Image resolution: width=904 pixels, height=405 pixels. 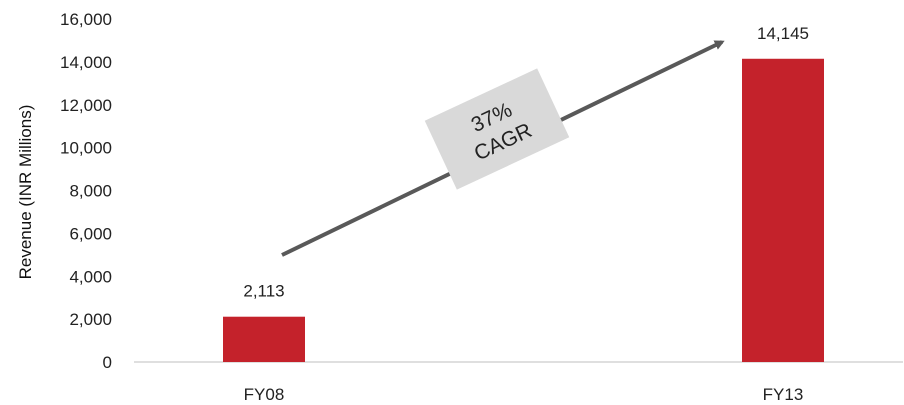 What do you see at coordinates (783, 33) in the screenshot?
I see `data-label-fy13: 14,145` at bounding box center [783, 33].